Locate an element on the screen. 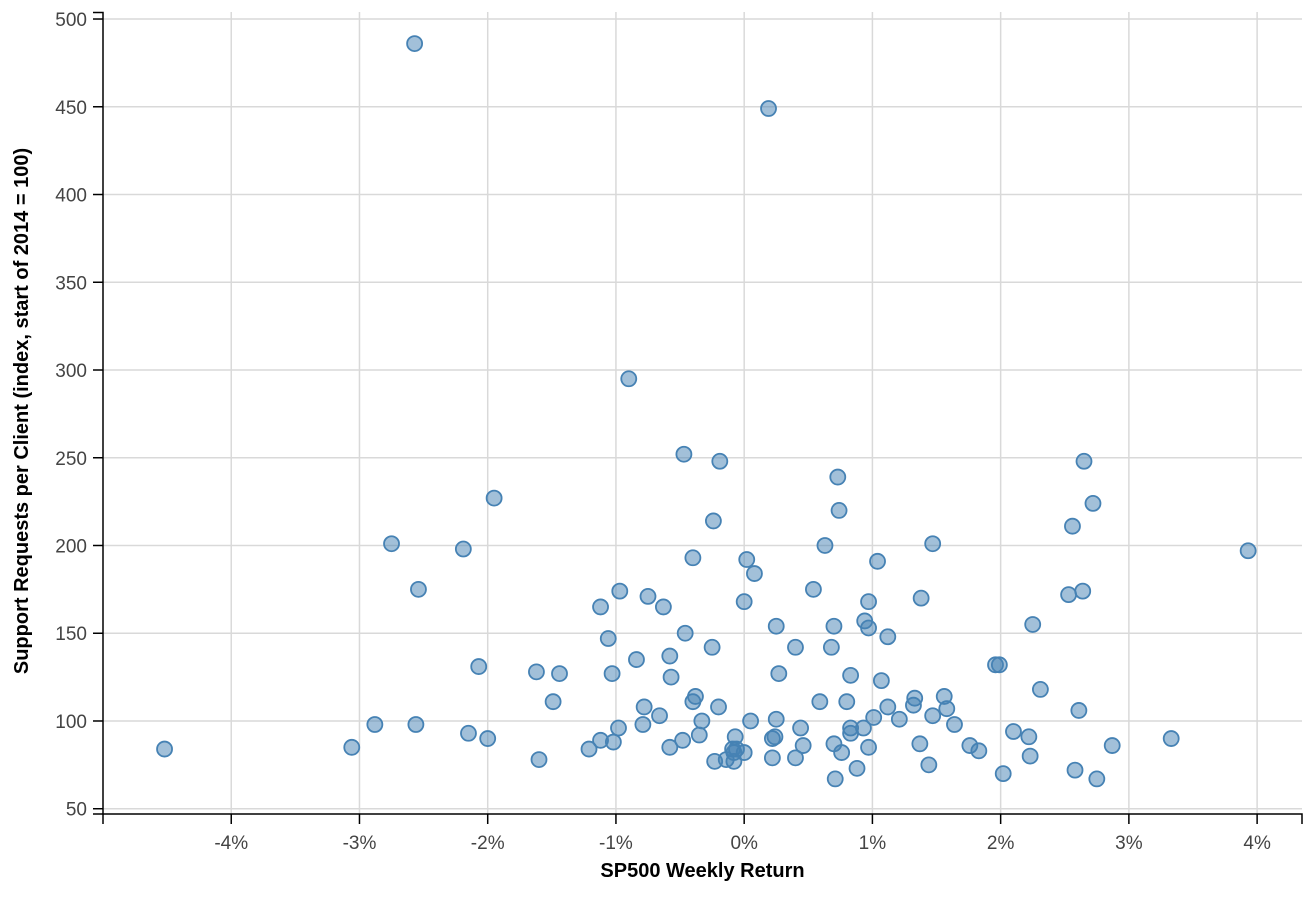 The height and width of the screenshot is (898, 1314). y-tick-label: 150 is located at coordinates (71, 634).